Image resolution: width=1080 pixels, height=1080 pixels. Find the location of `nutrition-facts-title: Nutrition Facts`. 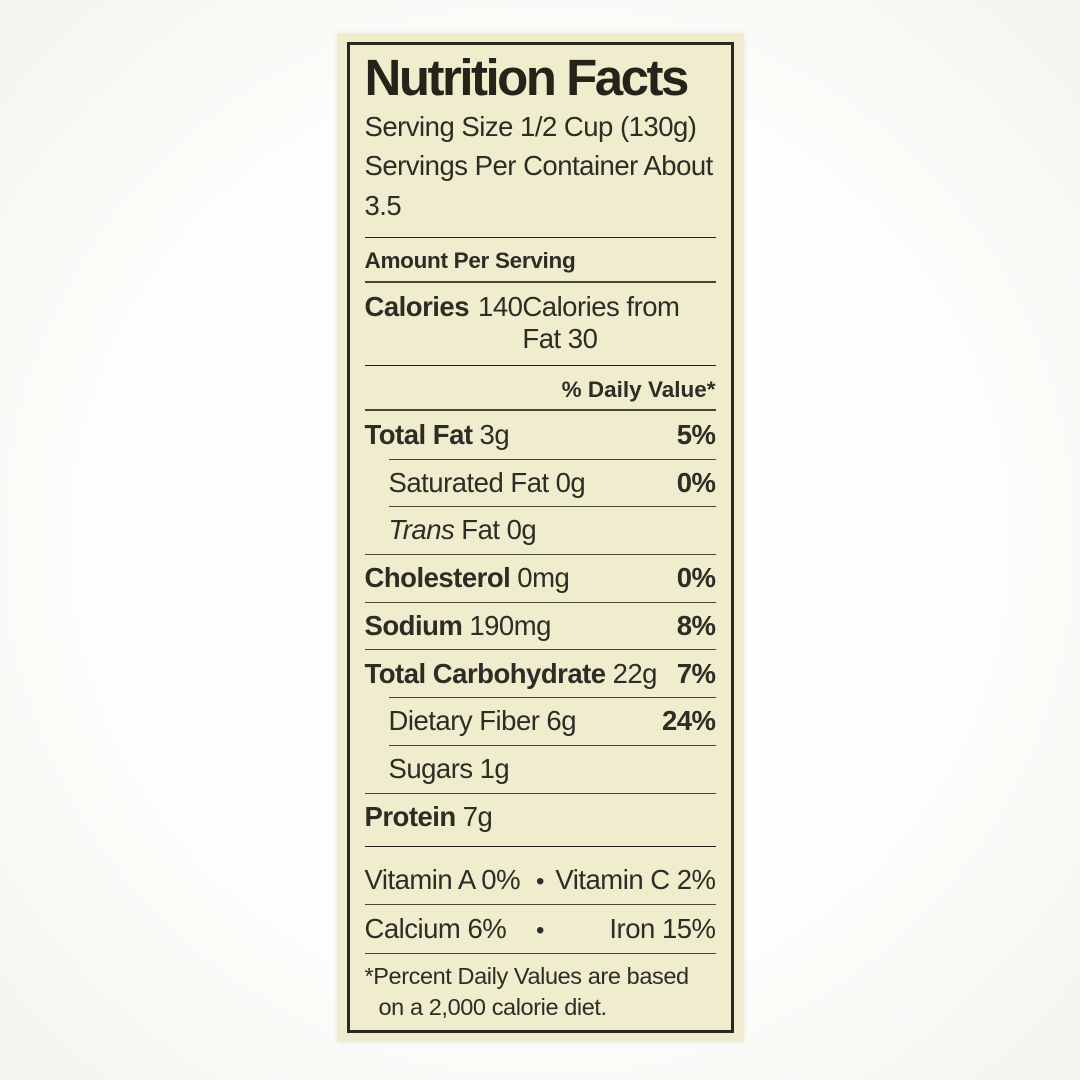

nutrition-facts-title: Nutrition Facts is located at coordinates (527, 77).